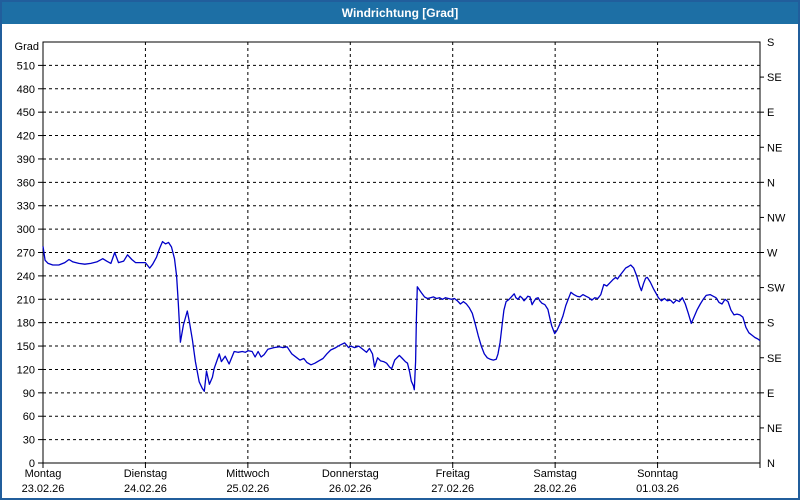  I want to click on x-axis-day-label: Mittwoch, so click(247, 474).